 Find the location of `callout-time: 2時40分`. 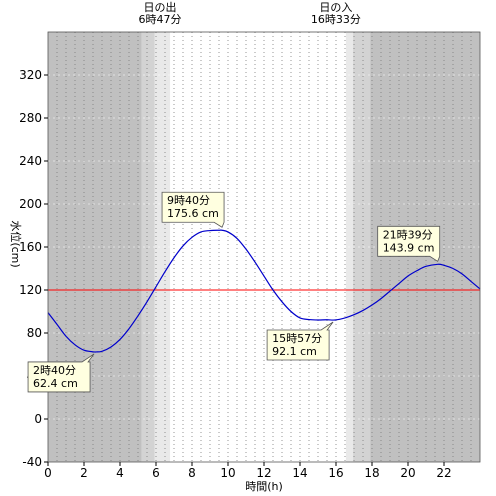

callout-time: 2時40分 is located at coordinates (54, 370).